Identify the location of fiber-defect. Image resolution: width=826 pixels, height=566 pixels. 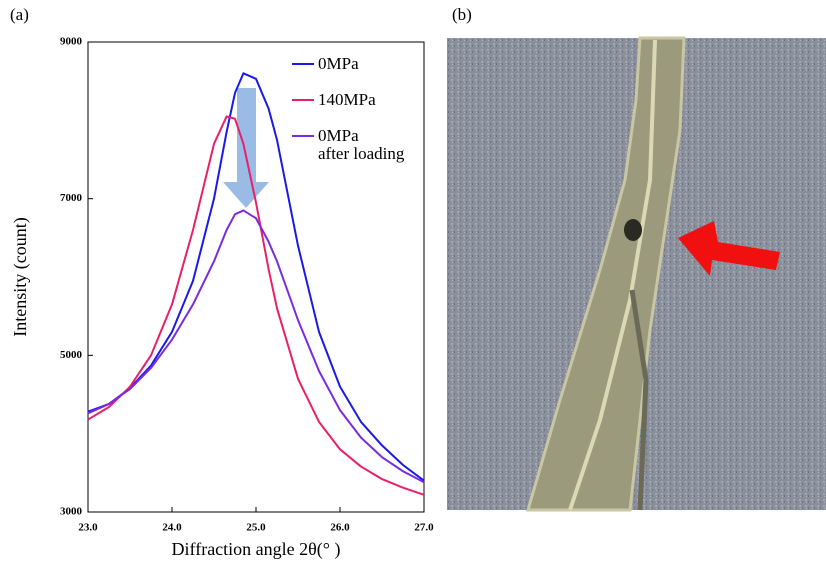
(633, 230).